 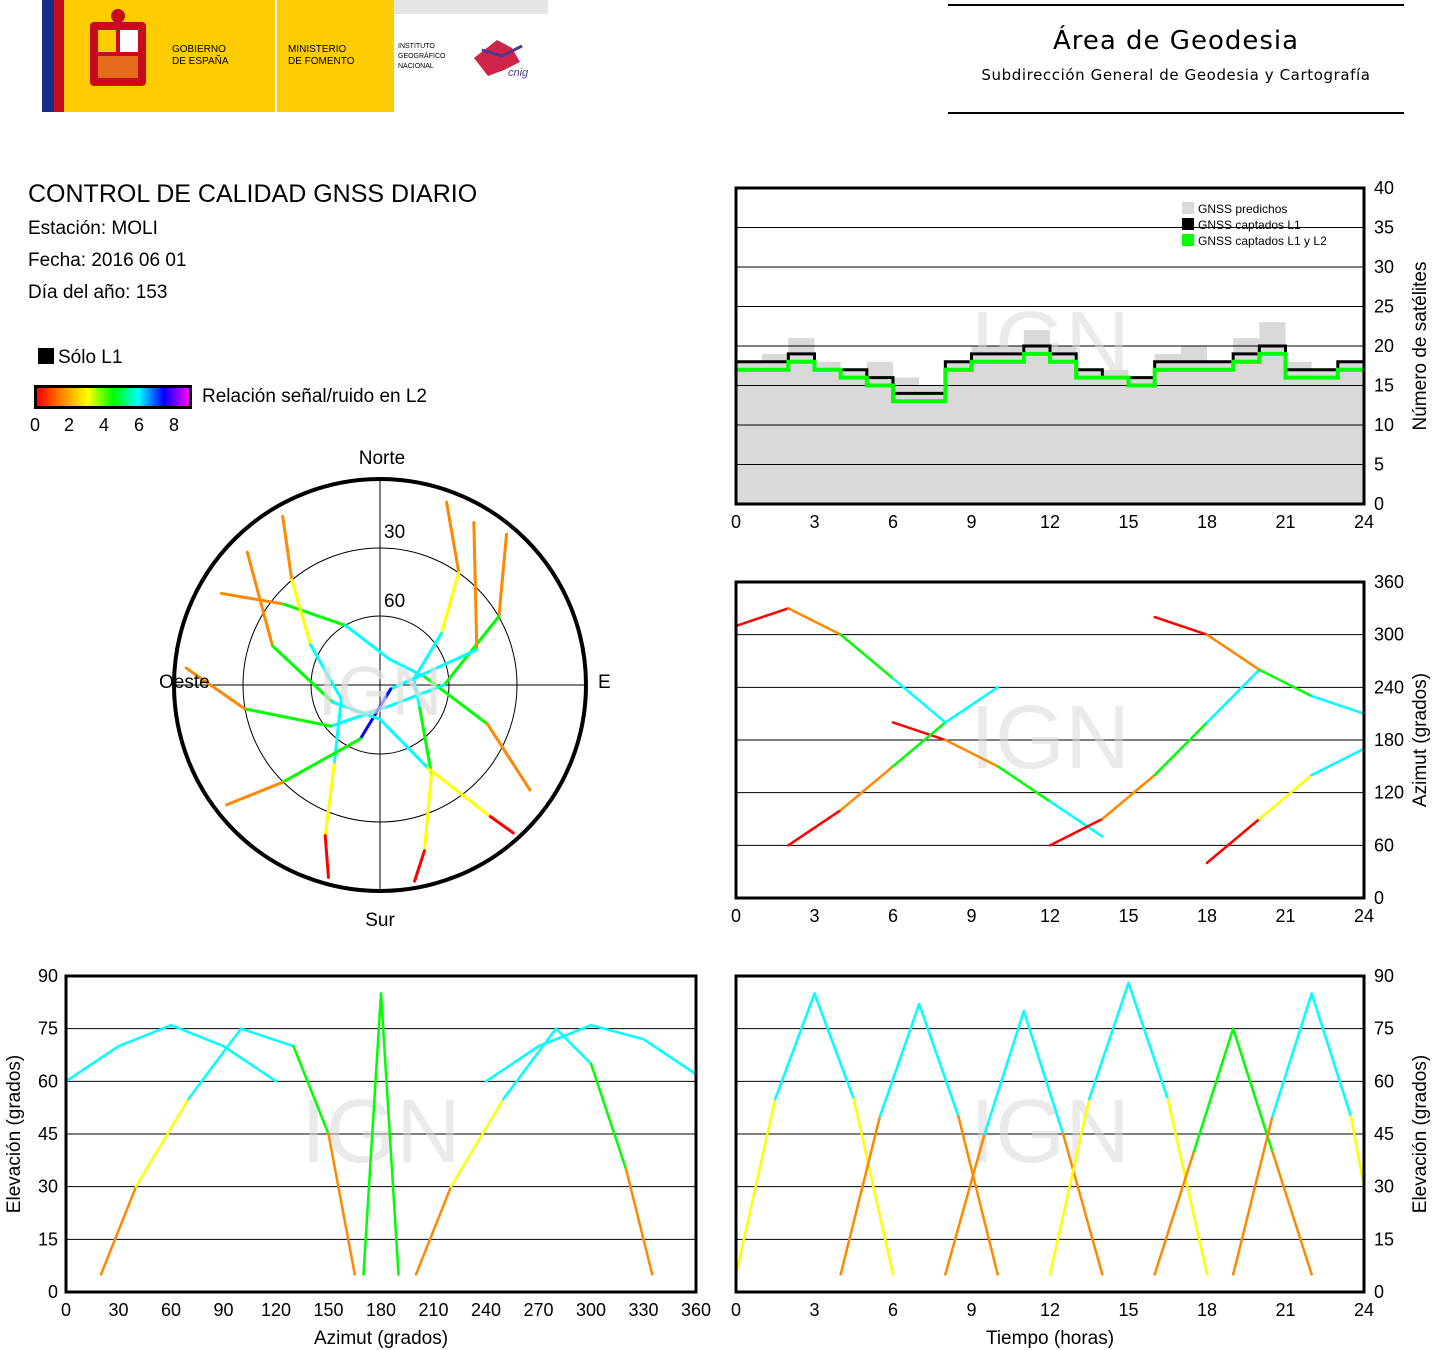 I want to click on snr-colorbar, so click(x=113, y=397).